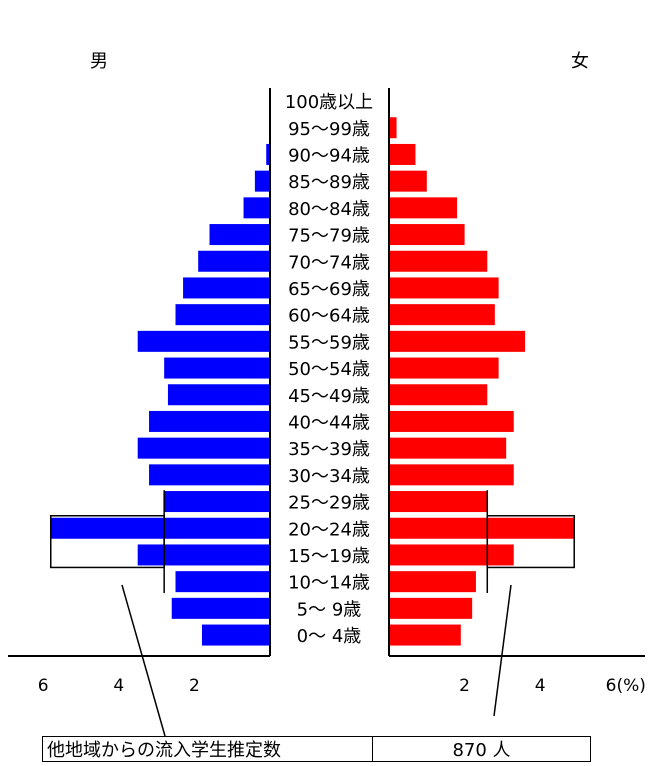 Image resolution: width=650 pixels, height=766 pixels. Describe the element at coordinates (143, 660) in the screenshot. I see `male-leader-line` at that location.